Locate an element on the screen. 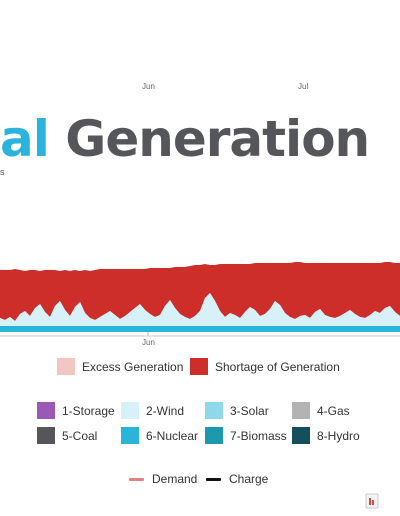  title-accent: al is located at coordinates (25, 139).